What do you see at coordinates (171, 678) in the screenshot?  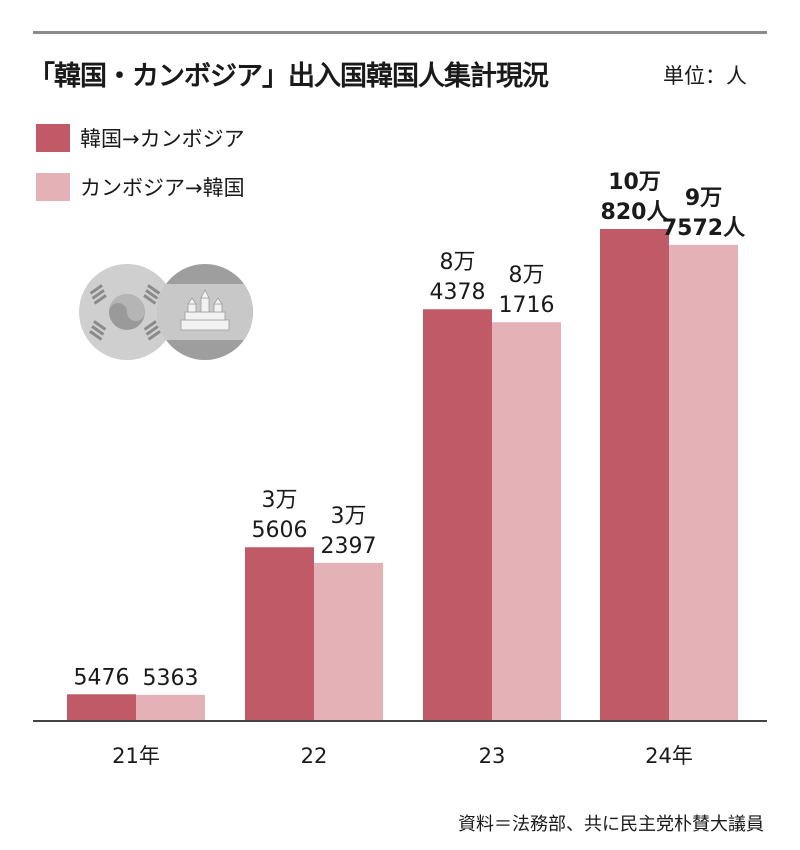 I see `value-label-inbound-0-0: 5363` at bounding box center [171, 678].